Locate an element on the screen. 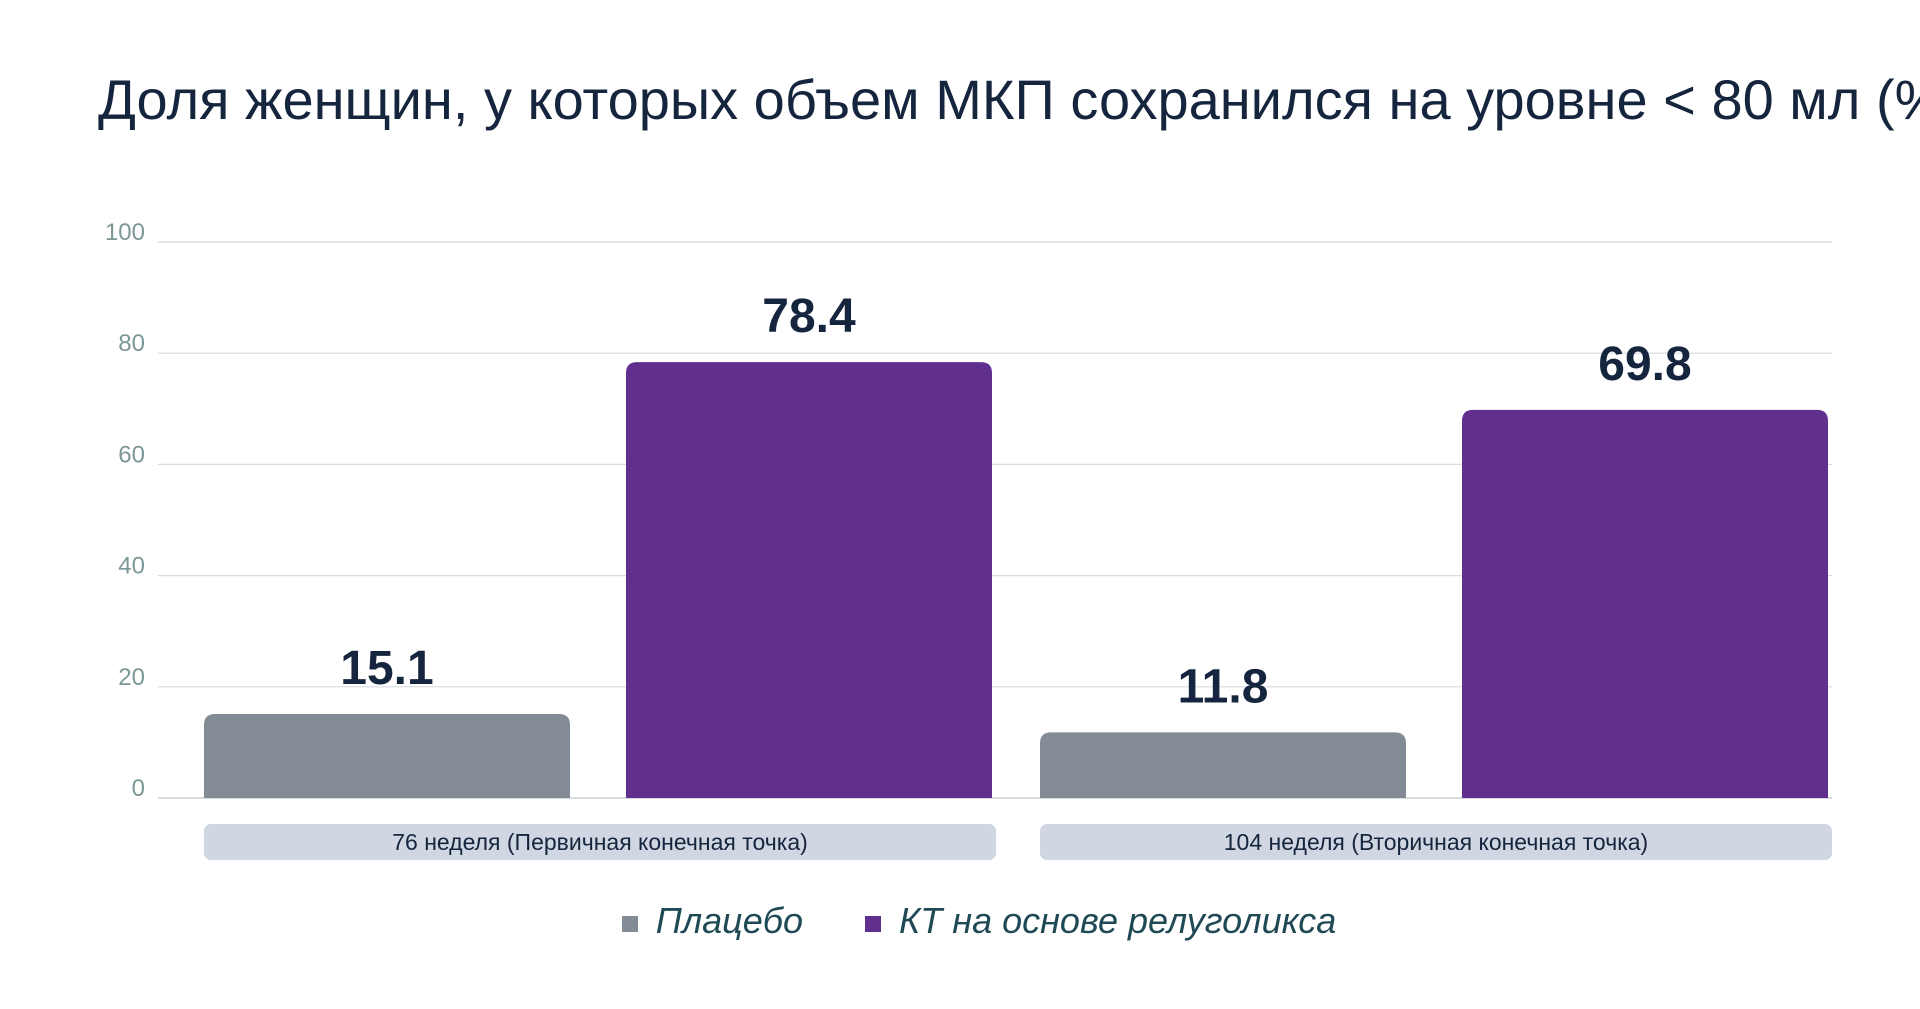  y-tick-label: 20 is located at coordinates (131, 677).